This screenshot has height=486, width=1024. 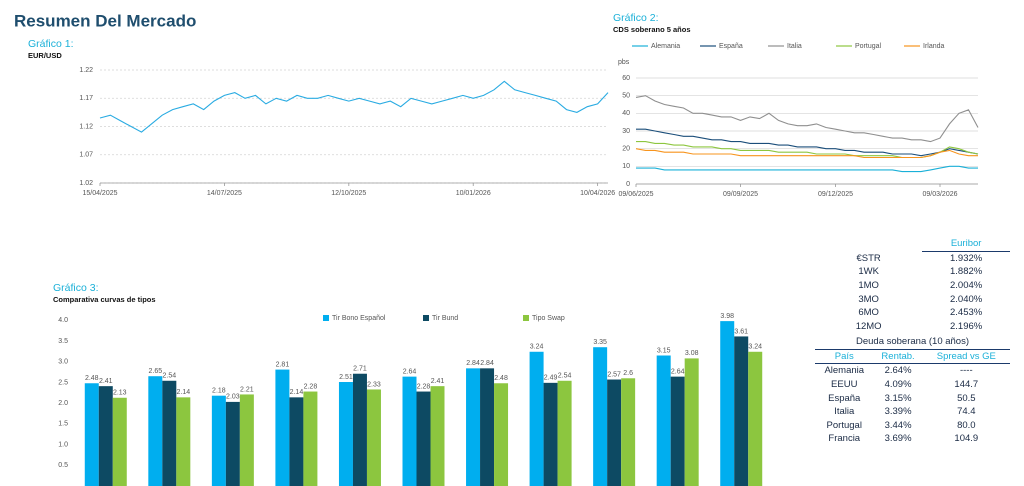 I want to click on cell: 1MO, so click(x=868, y=286).